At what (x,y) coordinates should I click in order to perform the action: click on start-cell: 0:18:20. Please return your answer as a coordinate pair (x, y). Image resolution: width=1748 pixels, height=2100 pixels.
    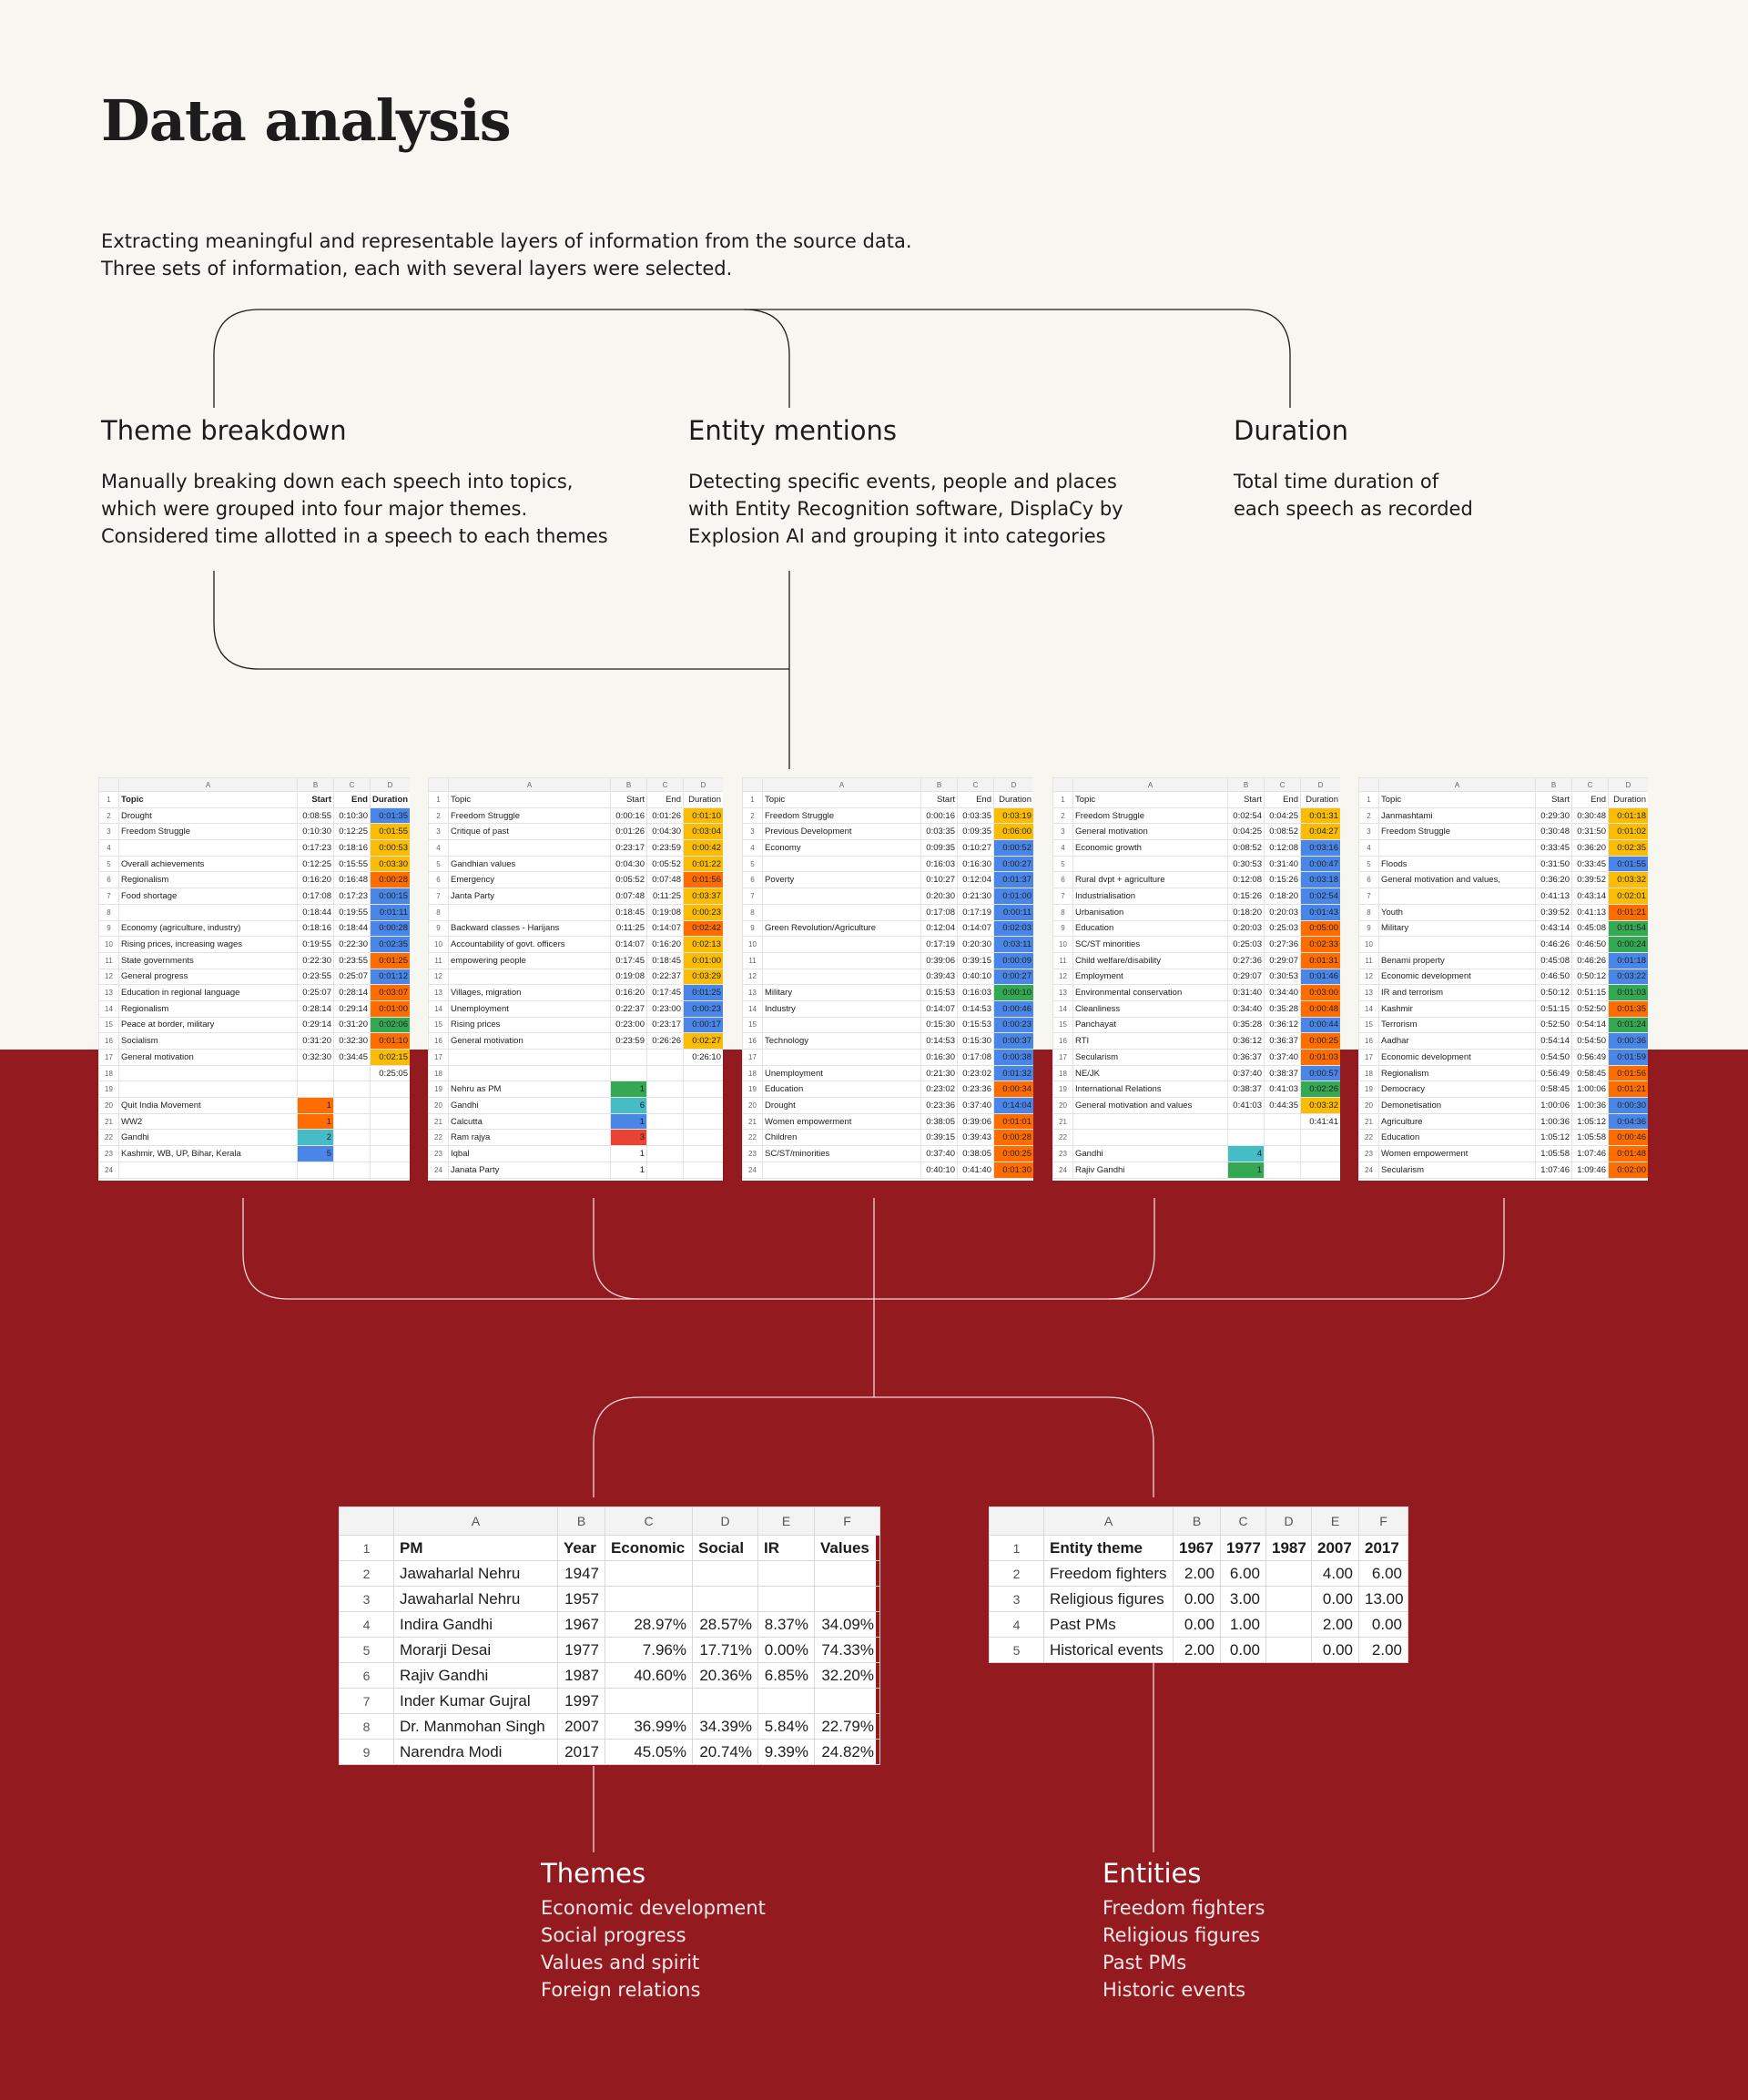
    Looking at the image, I should click on (1246, 912).